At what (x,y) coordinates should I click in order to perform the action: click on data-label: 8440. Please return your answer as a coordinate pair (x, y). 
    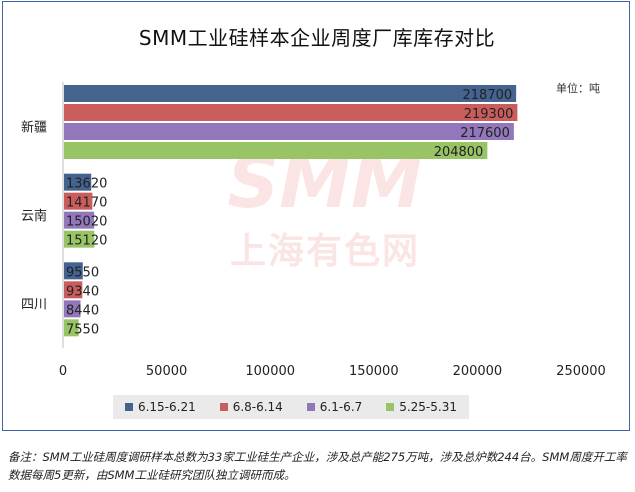
    Looking at the image, I should click on (82, 310).